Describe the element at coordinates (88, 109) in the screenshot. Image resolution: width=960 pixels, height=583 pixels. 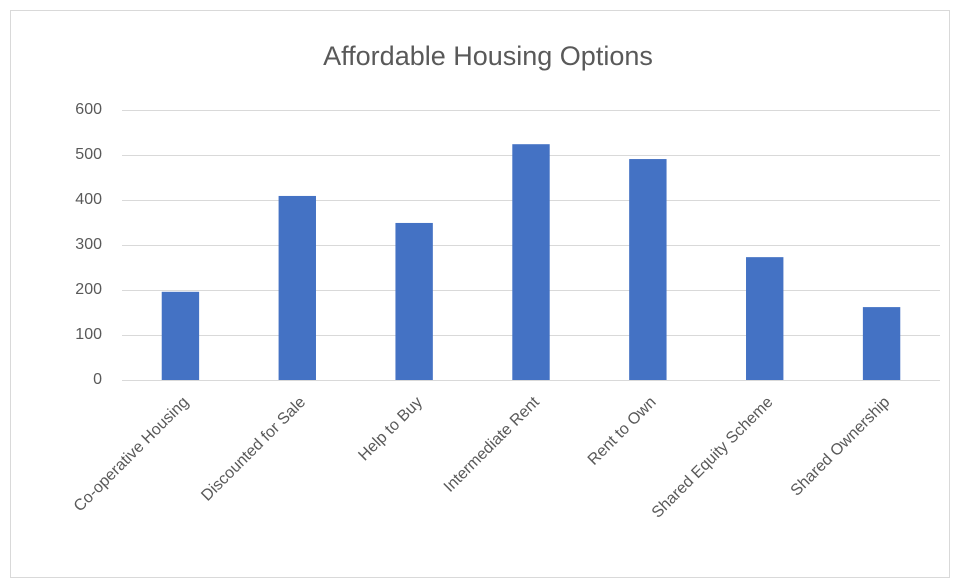
I see `y-tick-label: 600` at that location.